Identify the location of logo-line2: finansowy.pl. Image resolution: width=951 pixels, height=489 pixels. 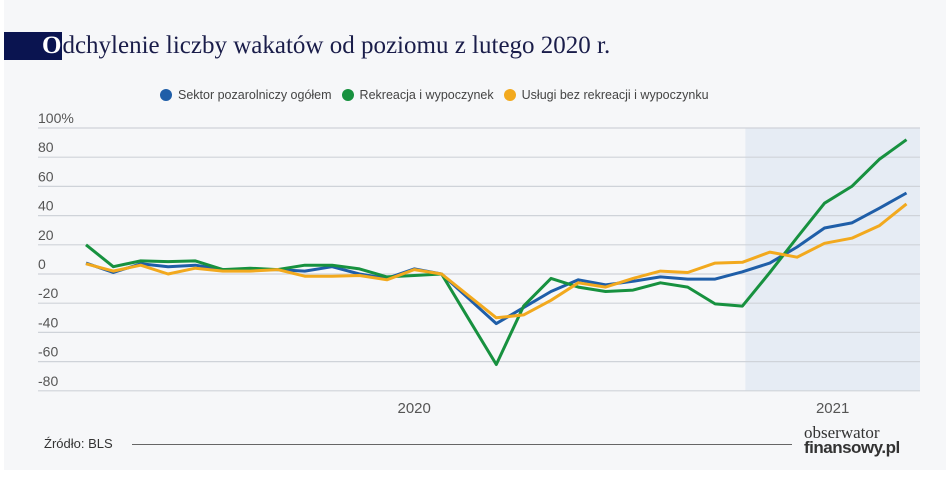
(852, 447).